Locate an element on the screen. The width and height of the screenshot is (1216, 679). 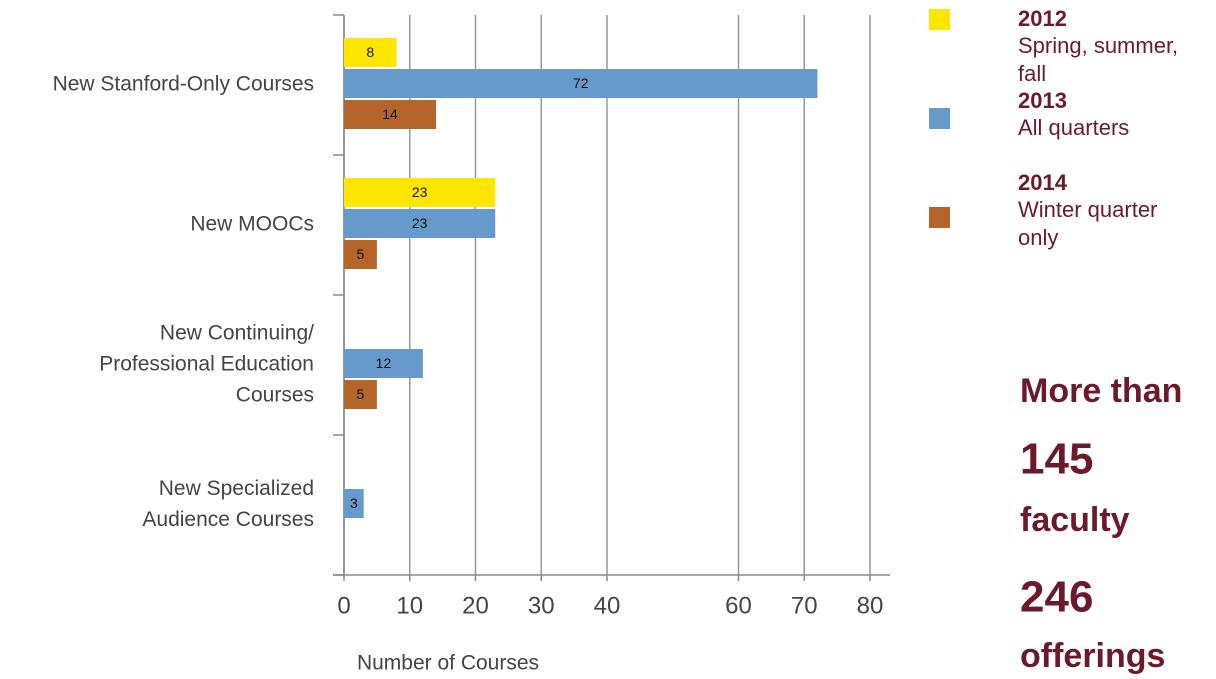
x-tick-label: 70 is located at coordinates (804, 605).